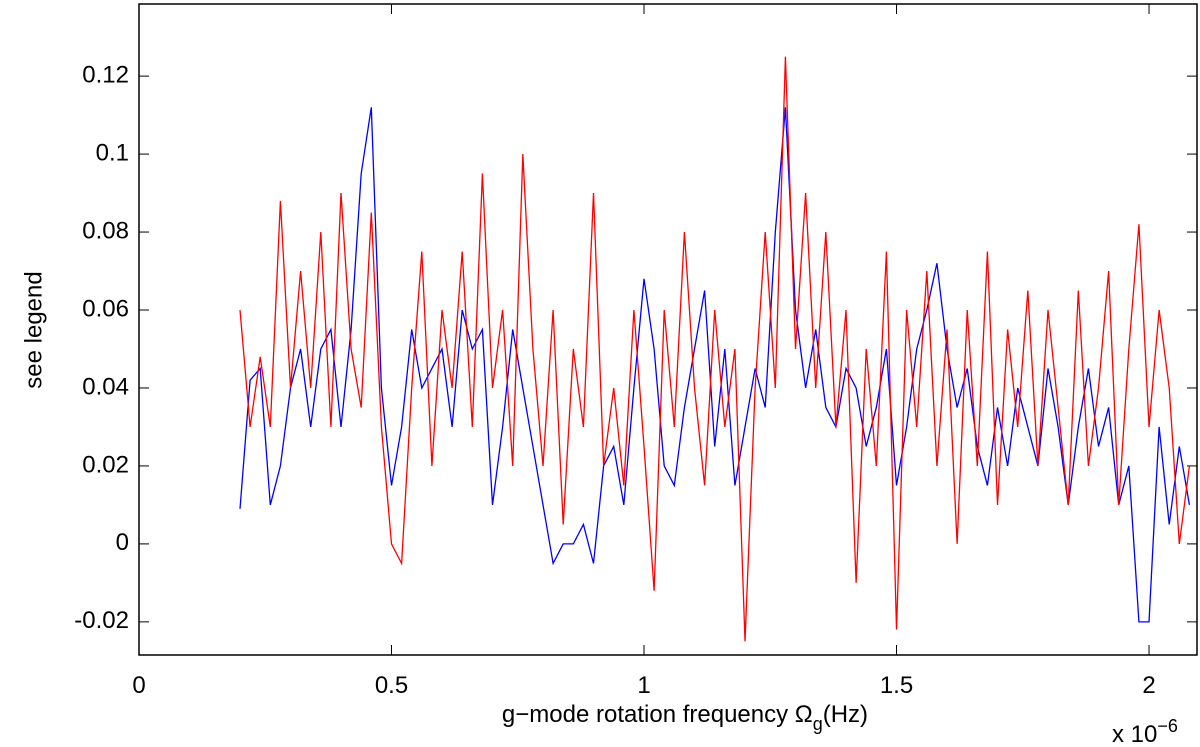 This screenshot has width=1200, height=747. Describe the element at coordinates (391, 685) in the screenshot. I see `x-tick-label: 0.5` at that location.